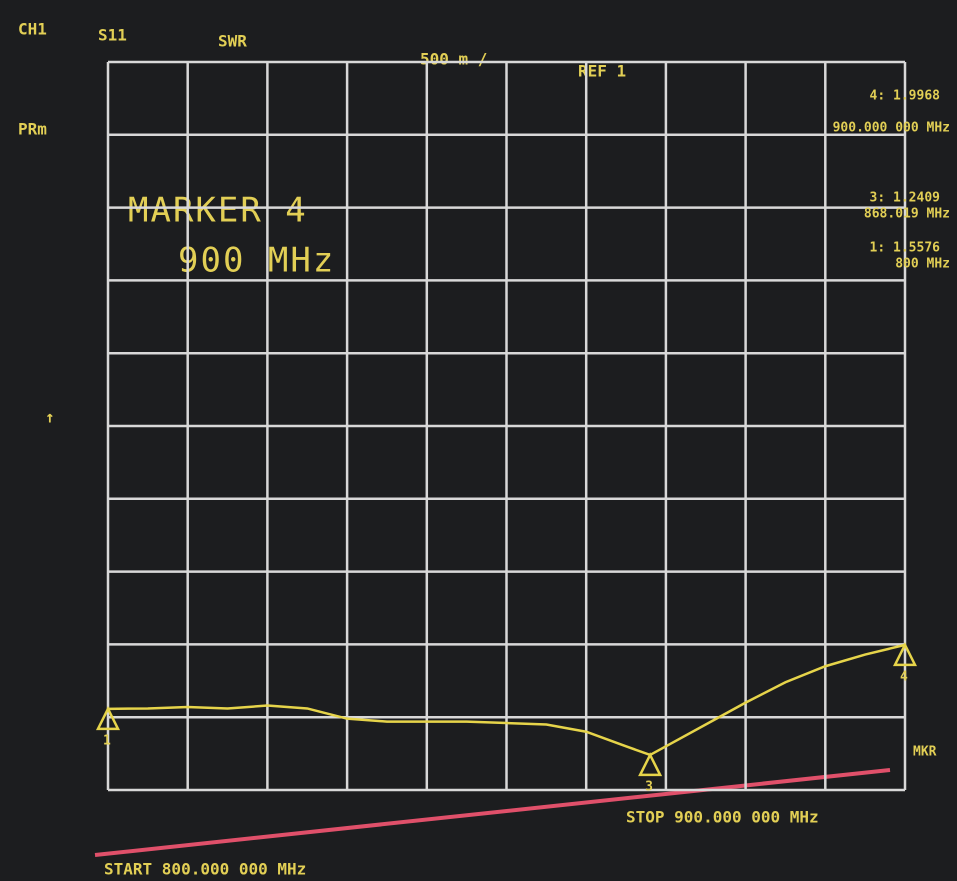 This screenshot has width=957, height=881. Describe the element at coordinates (492, 812) in the screenshot. I see `baseline-bar` at that location.